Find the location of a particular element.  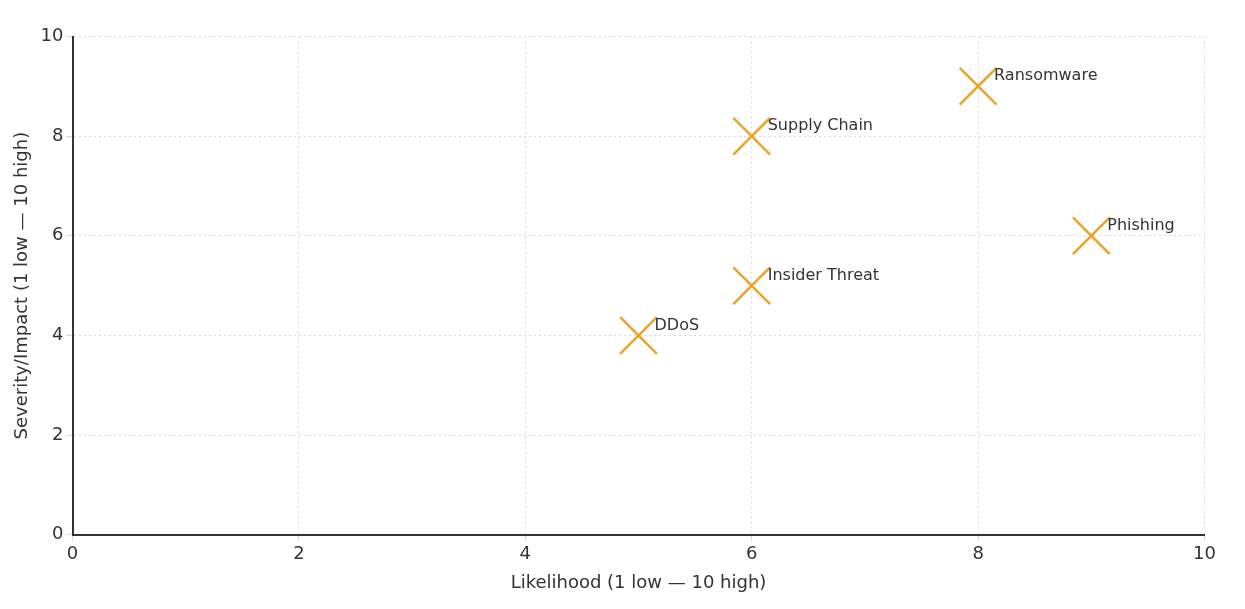

y-axis-title: Severity/Impact (1 low — 10 high) is located at coordinates (21, 285).